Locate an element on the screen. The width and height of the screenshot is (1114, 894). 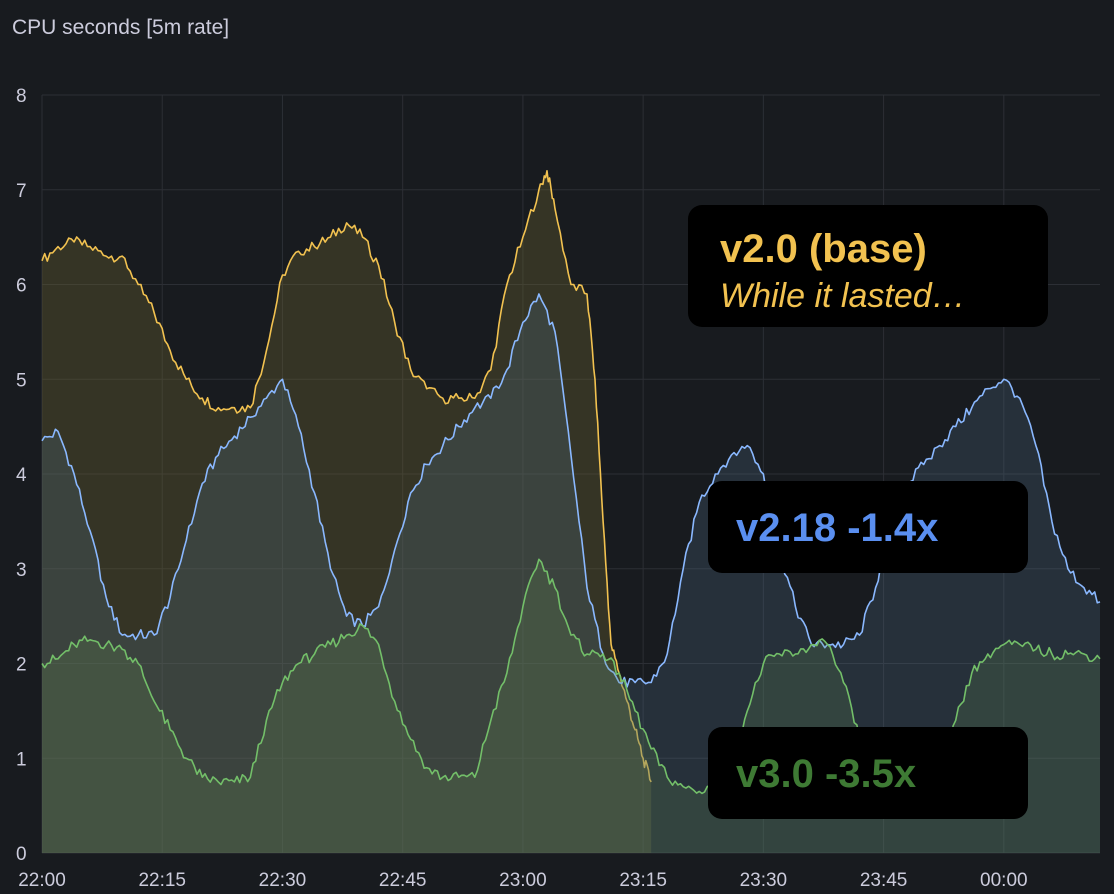
y-tick-label: 5 is located at coordinates (21, 380).